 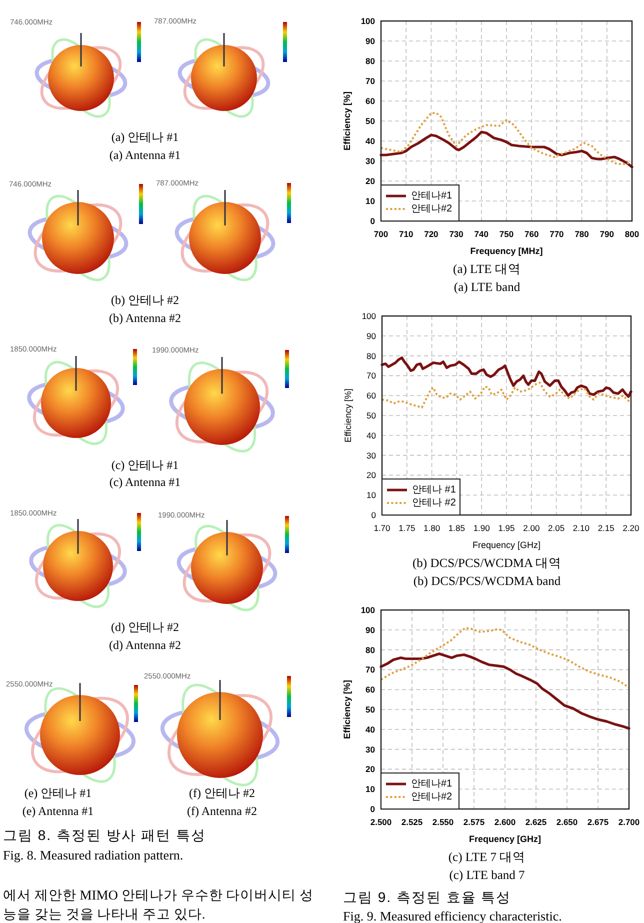 What do you see at coordinates (104, 914) in the screenshot?
I see `text: 능을 갖는 것을 나타내 주고 있다.` at bounding box center [104, 914].